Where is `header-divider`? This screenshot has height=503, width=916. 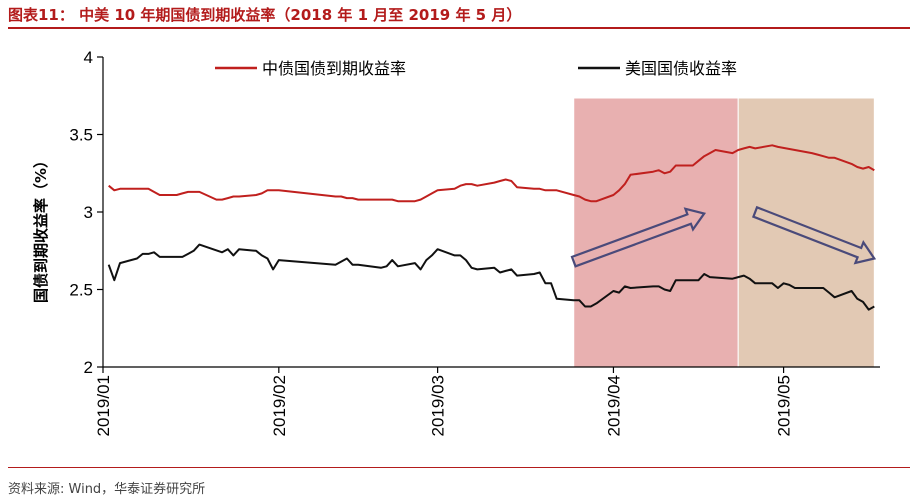 header-divider is located at coordinates (459, 28).